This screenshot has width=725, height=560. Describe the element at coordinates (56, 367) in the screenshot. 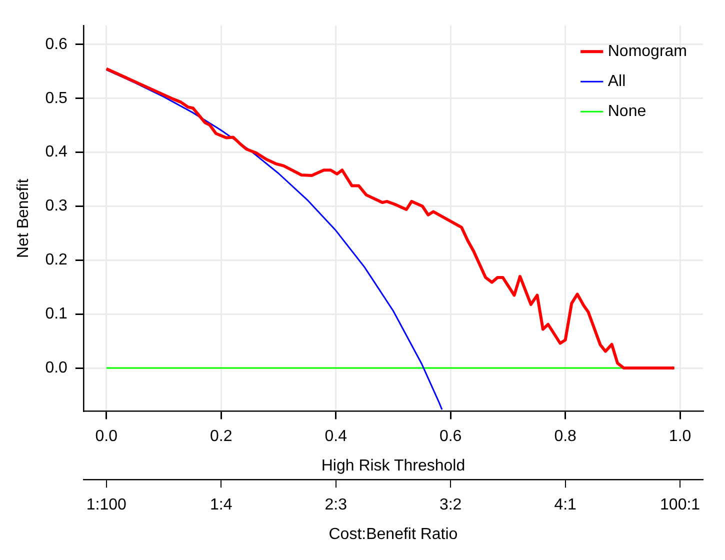

I see `y-tick-label: 0.0` at that location.